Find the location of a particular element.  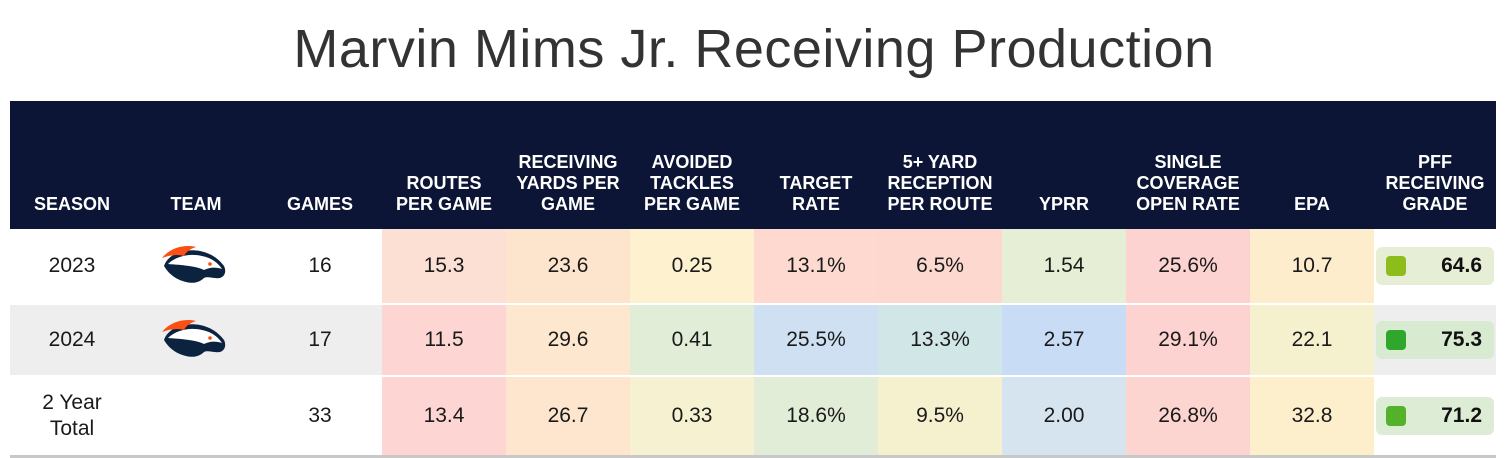

grade-badge: 75.3 is located at coordinates (1435, 340).